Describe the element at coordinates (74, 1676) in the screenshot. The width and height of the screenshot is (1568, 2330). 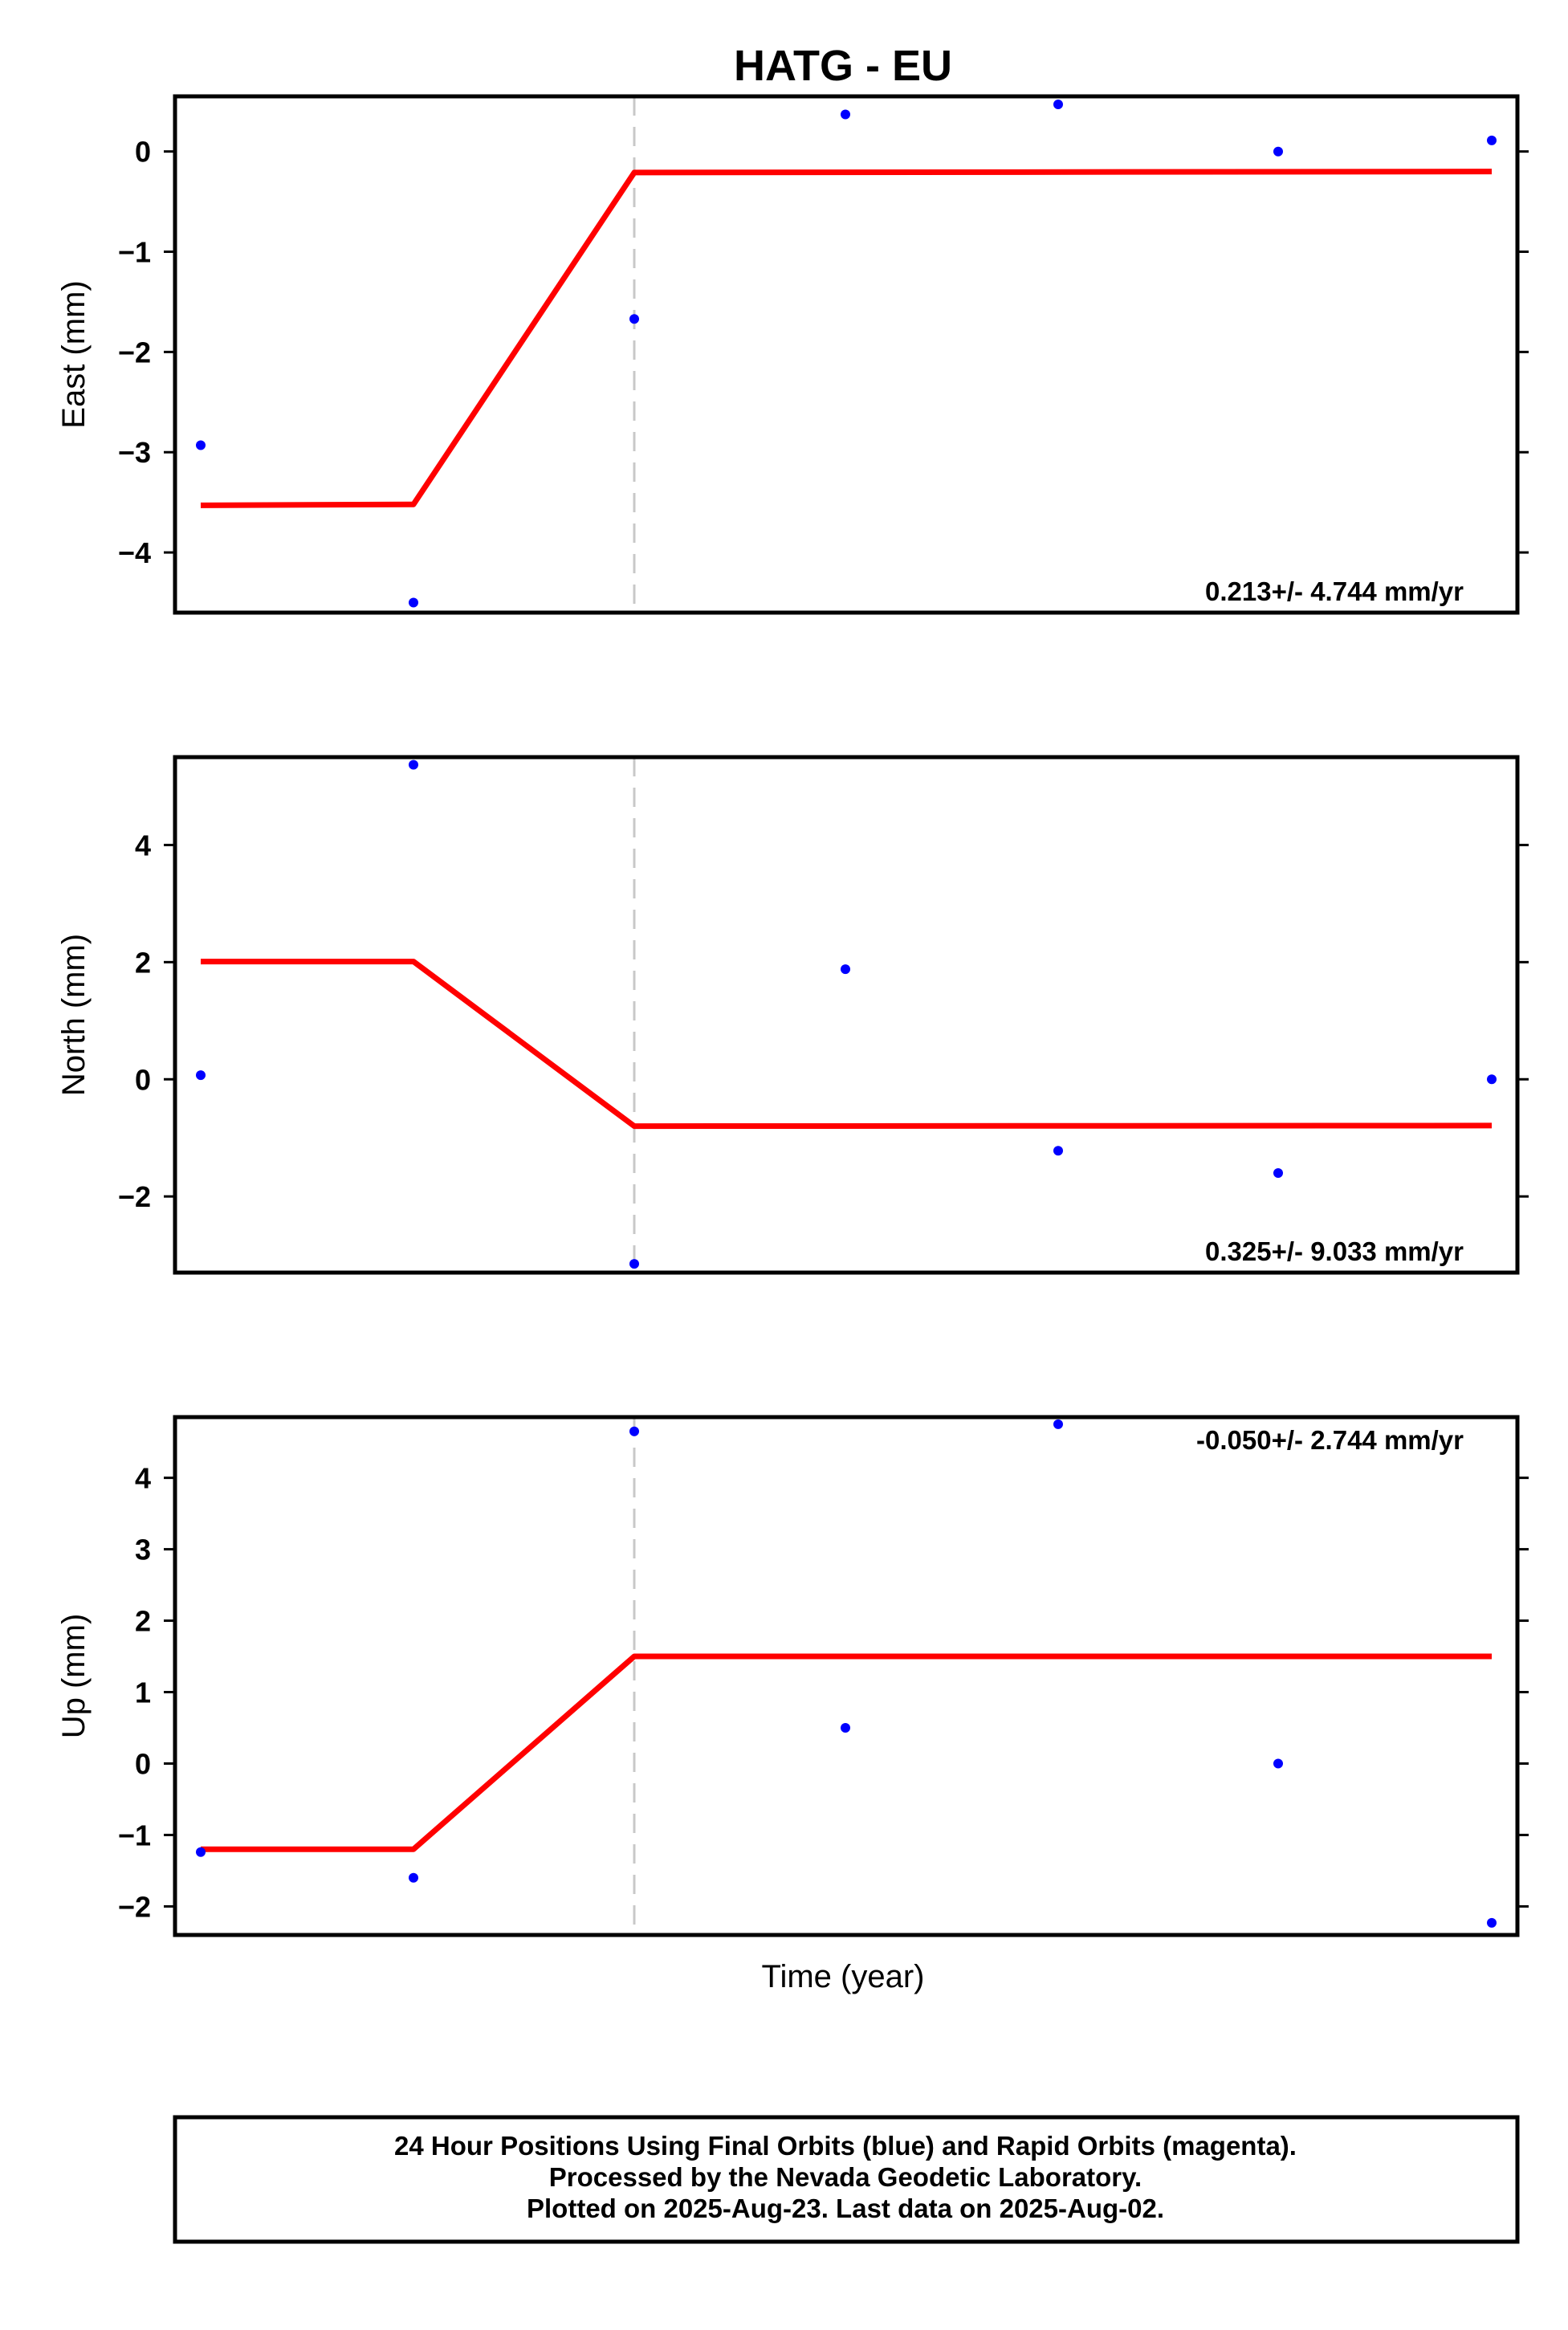
I see `y-axis-label: Up (mm)` at that location.